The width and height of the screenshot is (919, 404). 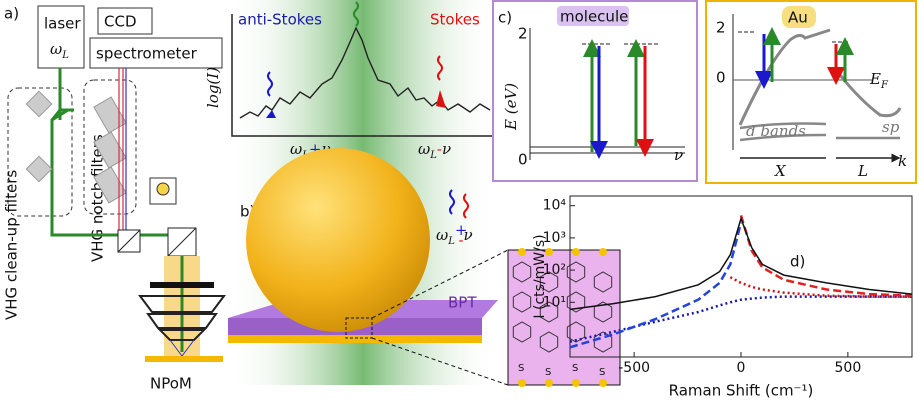 What do you see at coordinates (356, 14) in the screenshot?
I see `laser-wave` at bounding box center [356, 14].